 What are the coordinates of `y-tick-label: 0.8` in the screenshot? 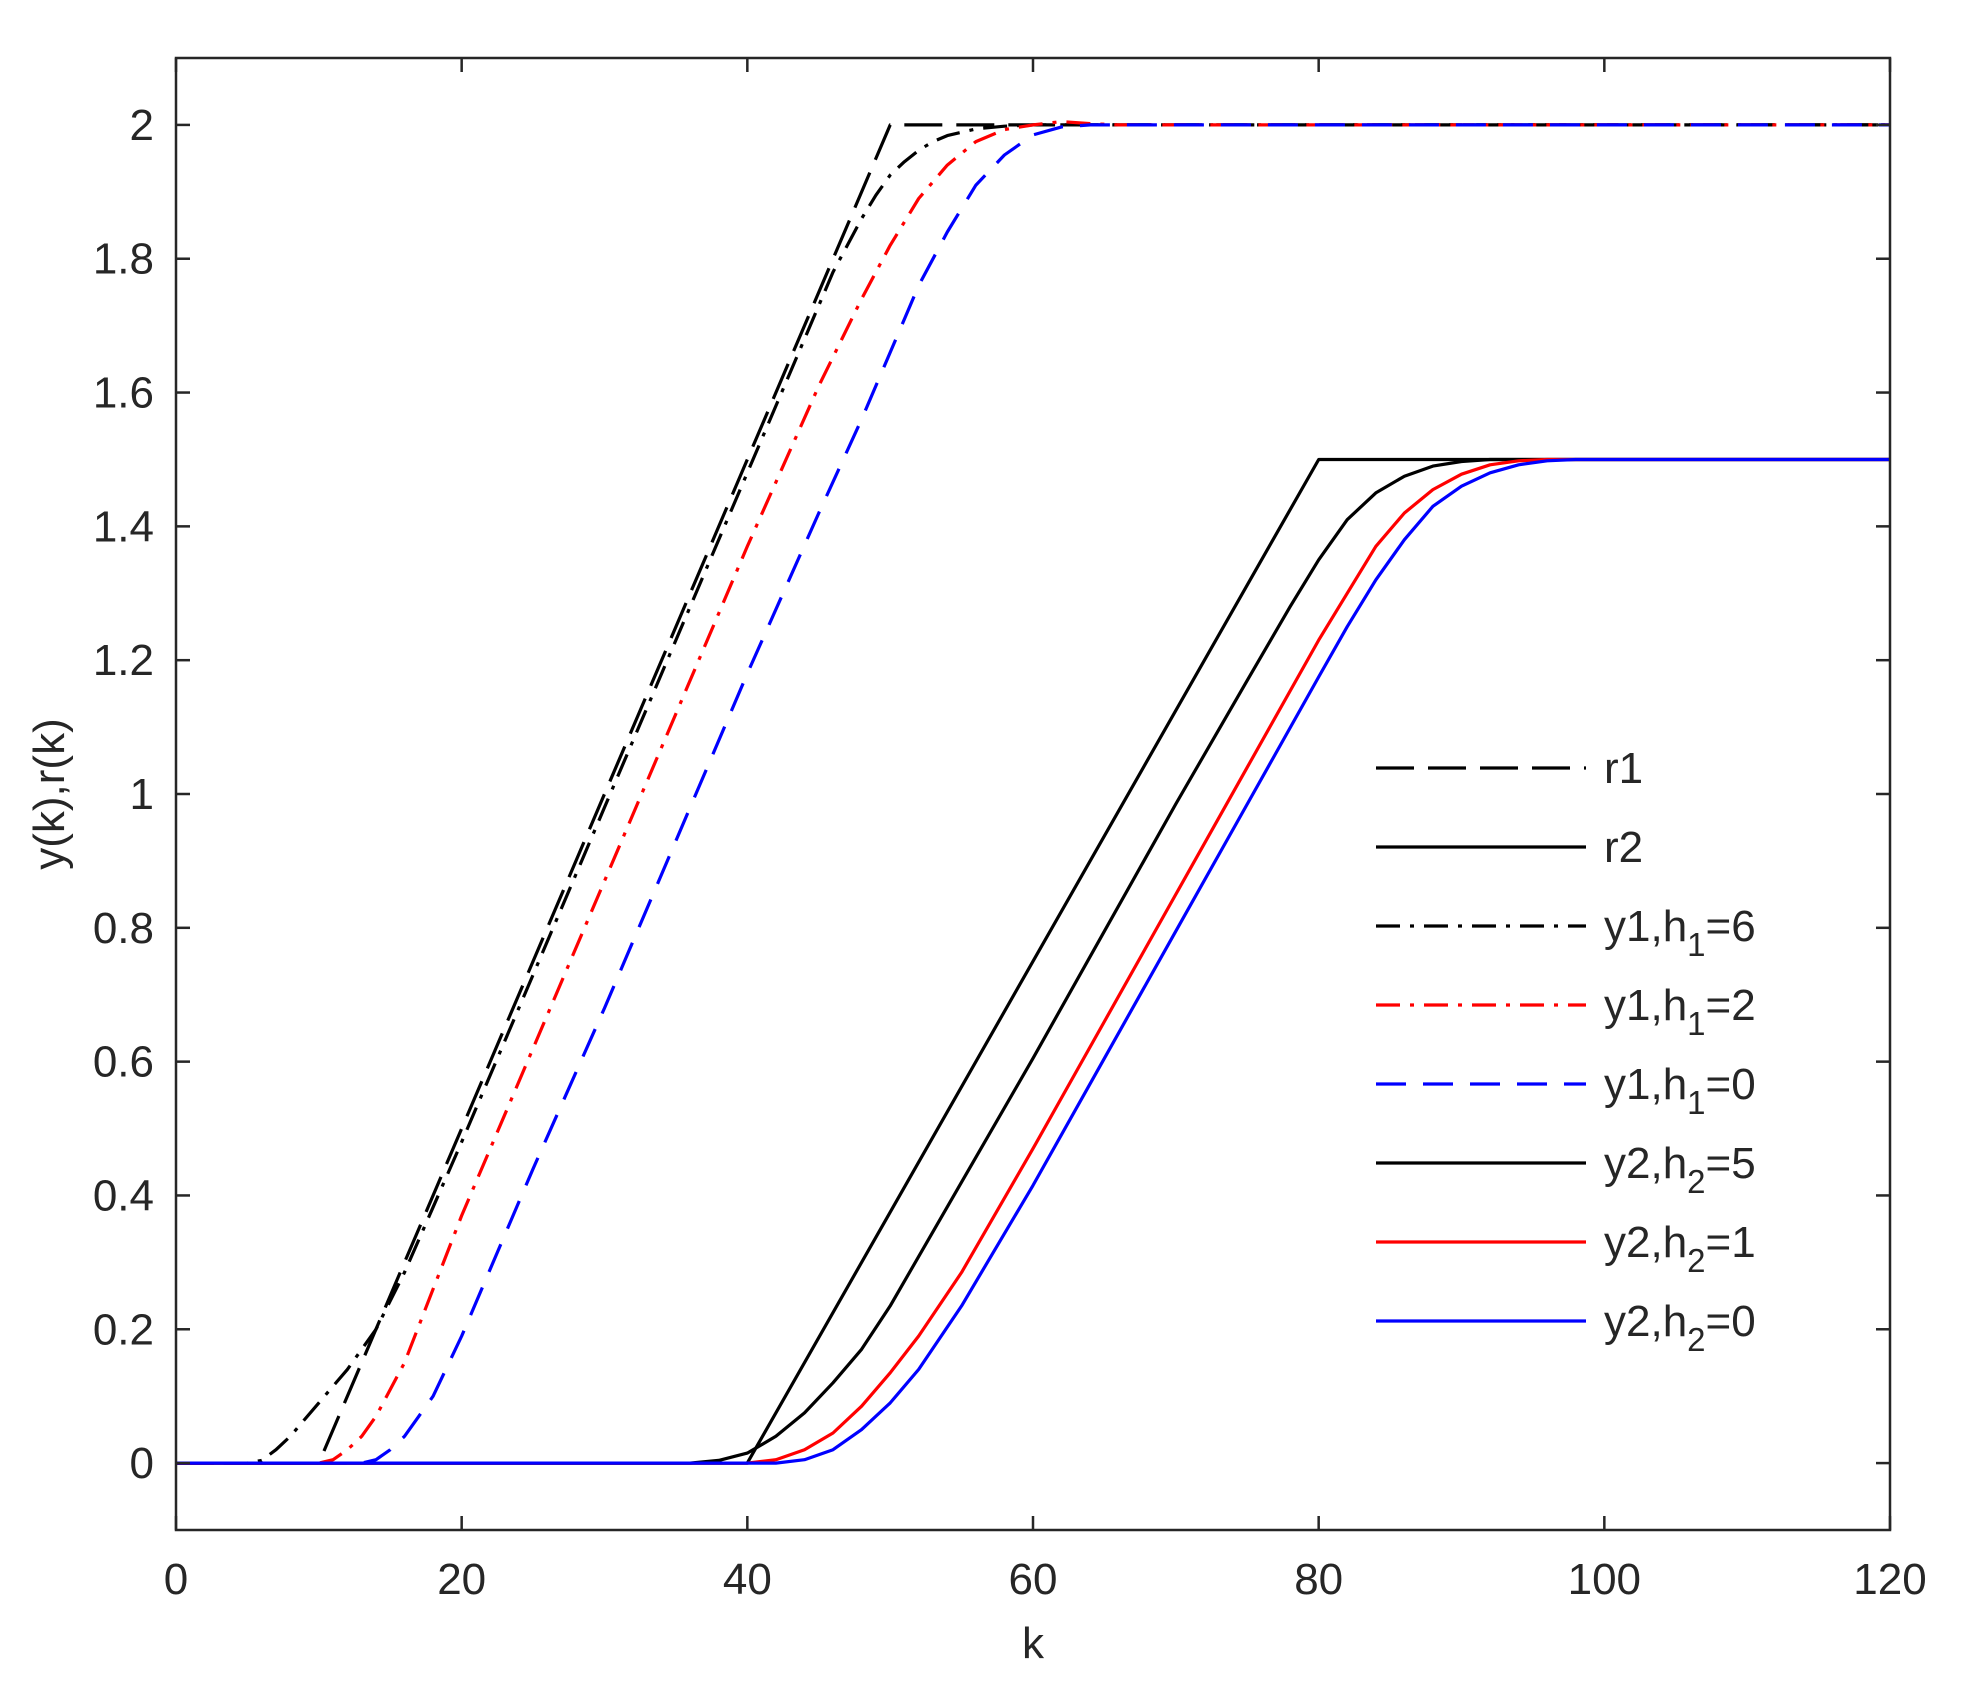 It's located at (123, 928).